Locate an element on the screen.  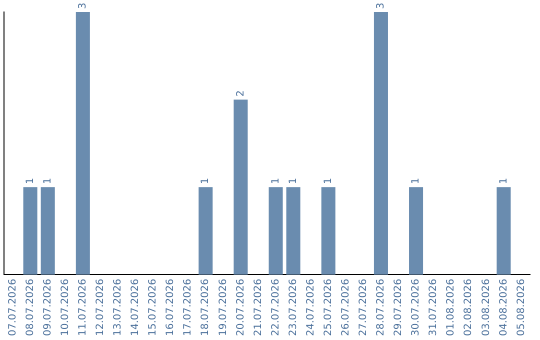
x-tick-label: 21.07.2026 is located at coordinates (258, 307).